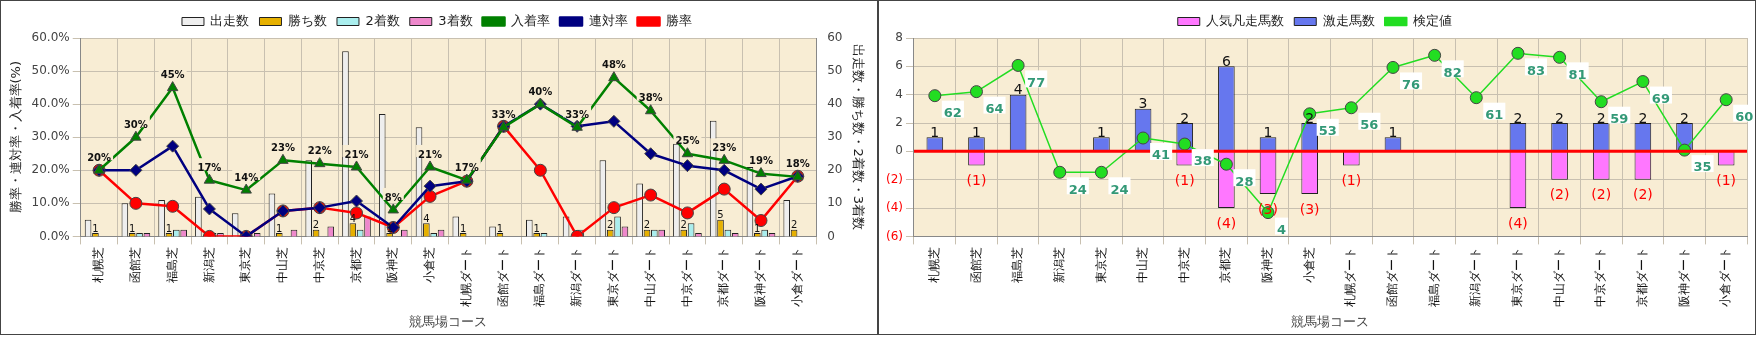  What do you see at coordinates (899, 65) in the screenshot?
I see `y-tick-label: 6` at bounding box center [899, 65].